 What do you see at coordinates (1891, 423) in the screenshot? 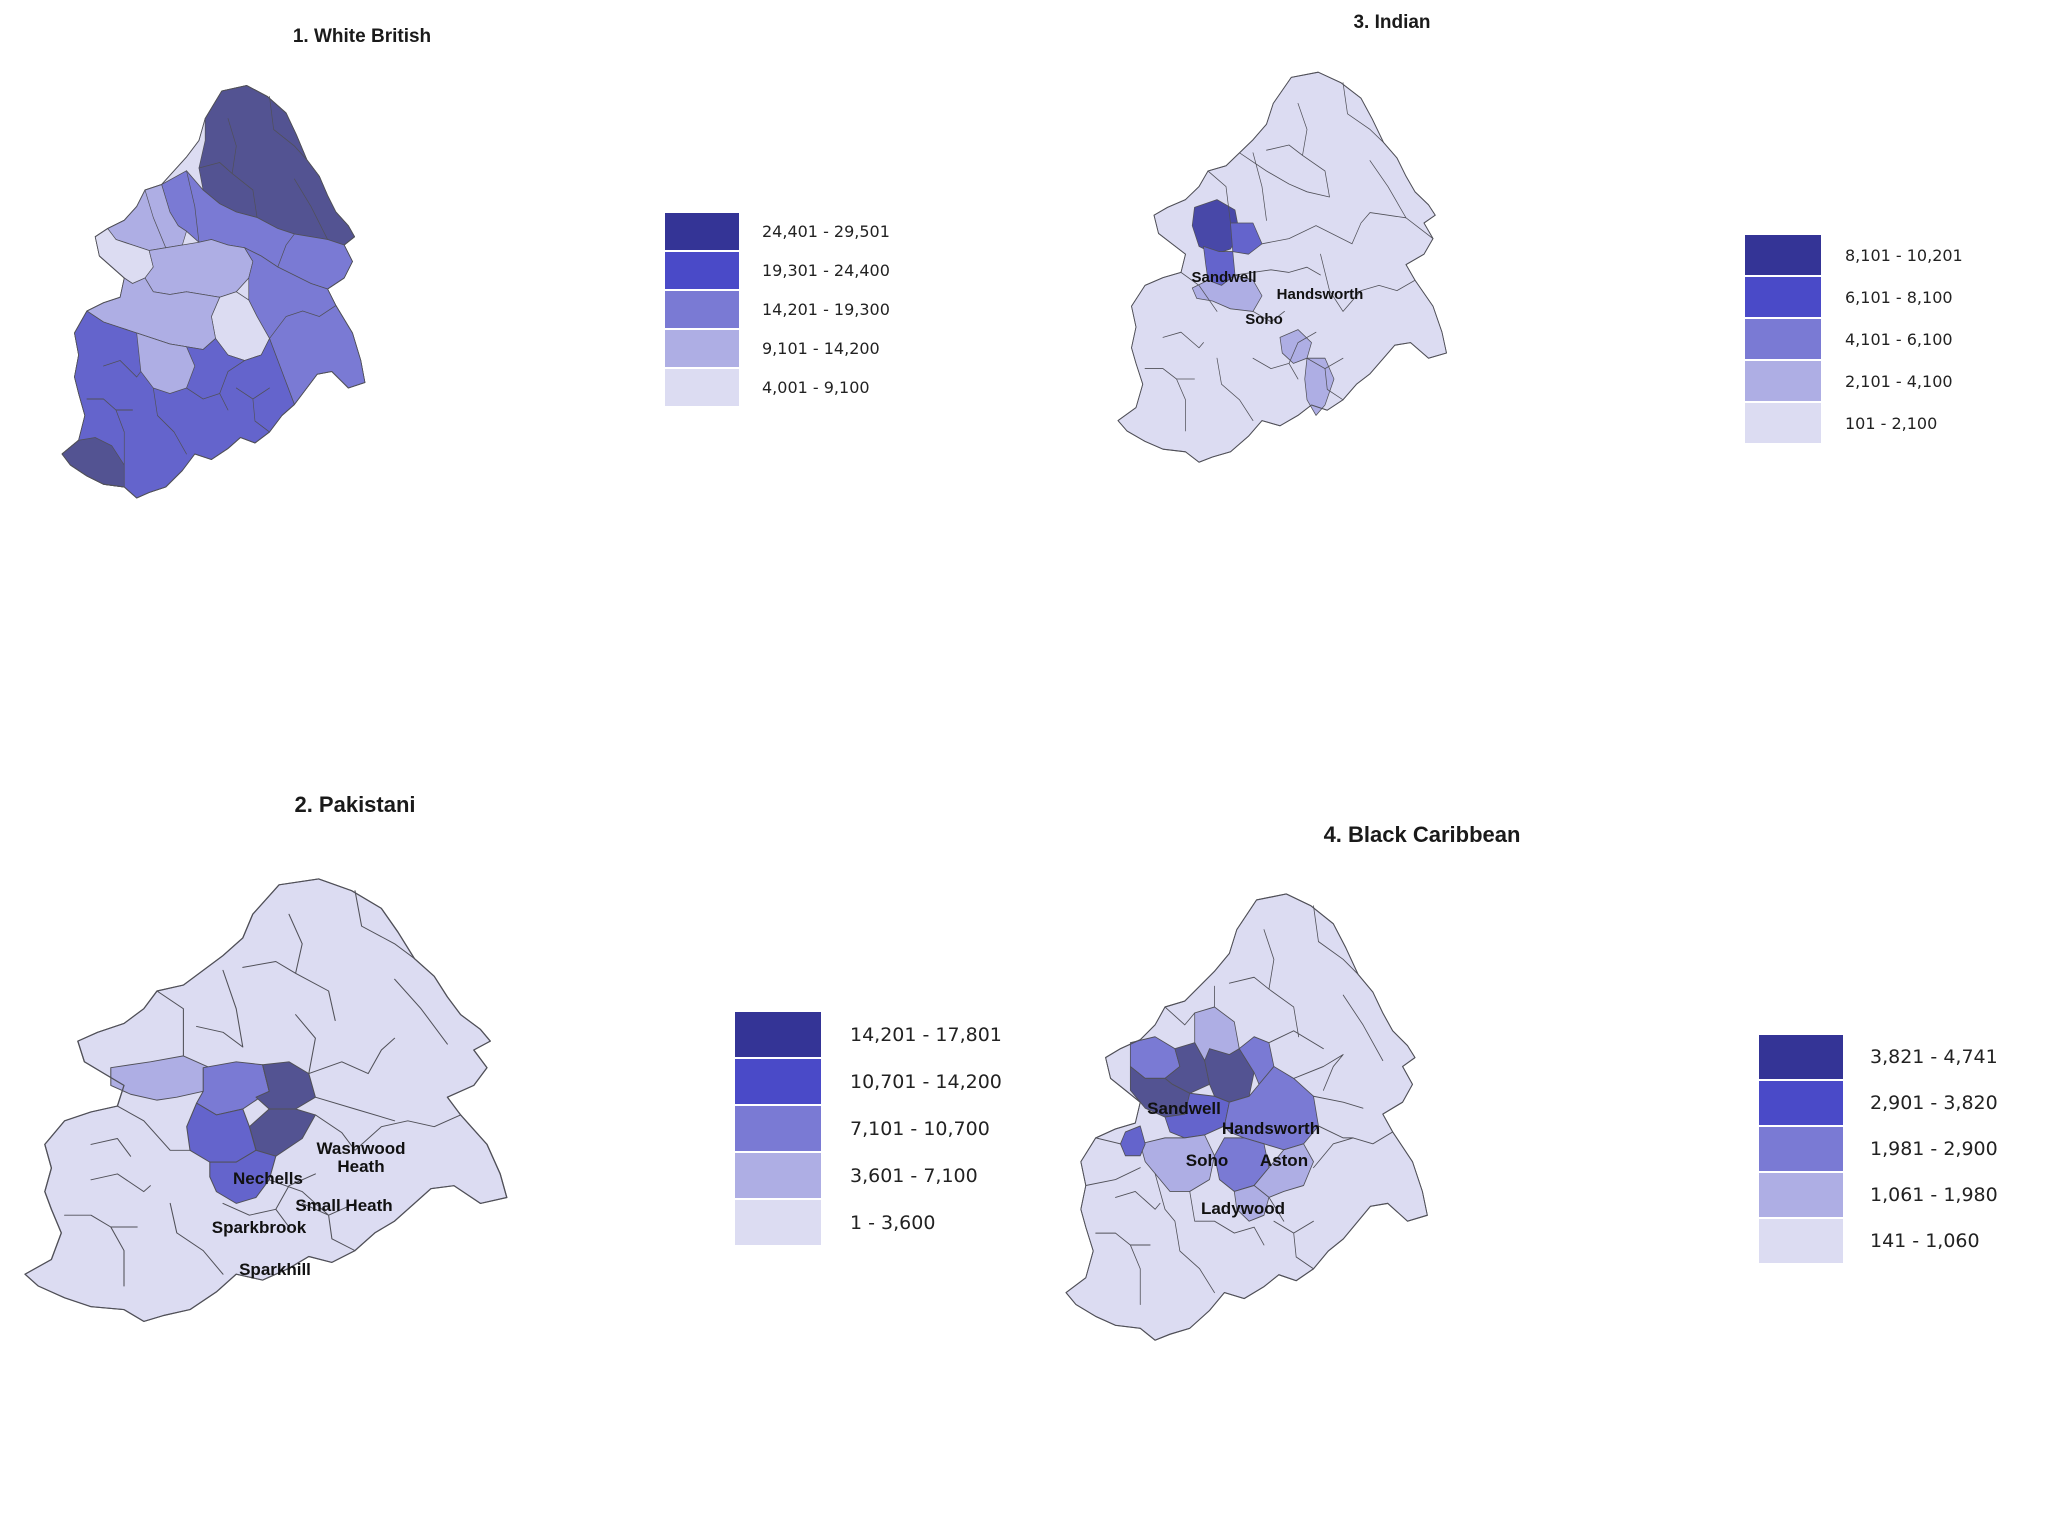
I see `legend-range-label: 101 - 2,100` at bounding box center [1891, 423].